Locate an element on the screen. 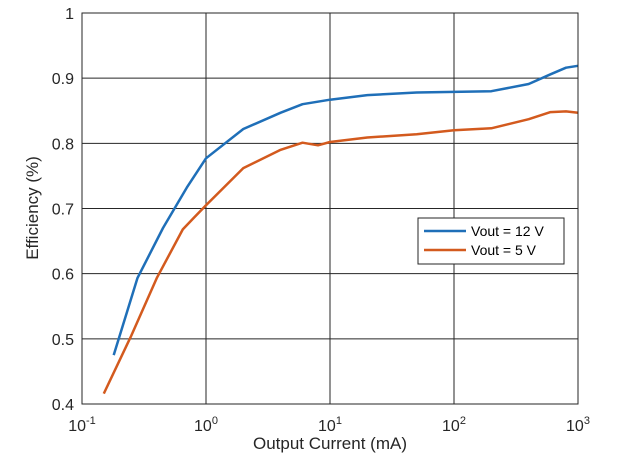 This screenshot has height=459, width=639. y-axis-ticks: 0.4 0.5 0.6 0.7 0.8 0.9 1 is located at coordinates (63, 210).